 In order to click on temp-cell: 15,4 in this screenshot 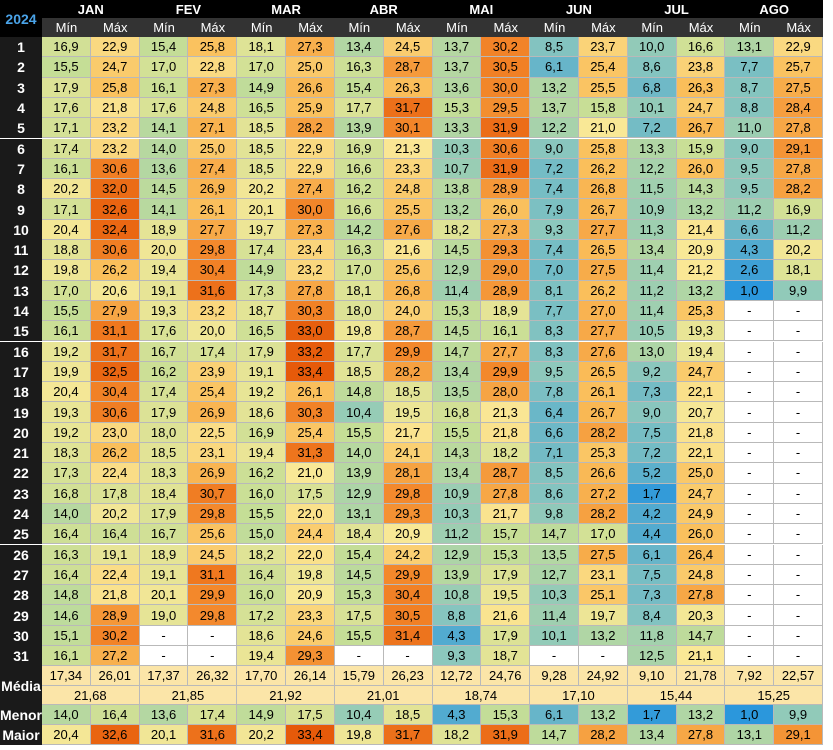, I will do `click(164, 47)`.